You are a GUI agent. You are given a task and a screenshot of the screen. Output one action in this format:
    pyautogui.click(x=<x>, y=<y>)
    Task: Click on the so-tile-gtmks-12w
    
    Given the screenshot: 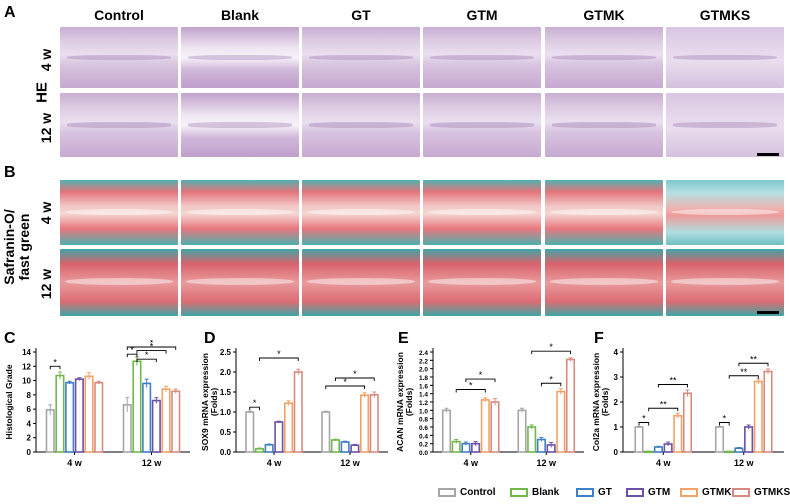 What is the action you would take?
    pyautogui.click(x=725, y=282)
    